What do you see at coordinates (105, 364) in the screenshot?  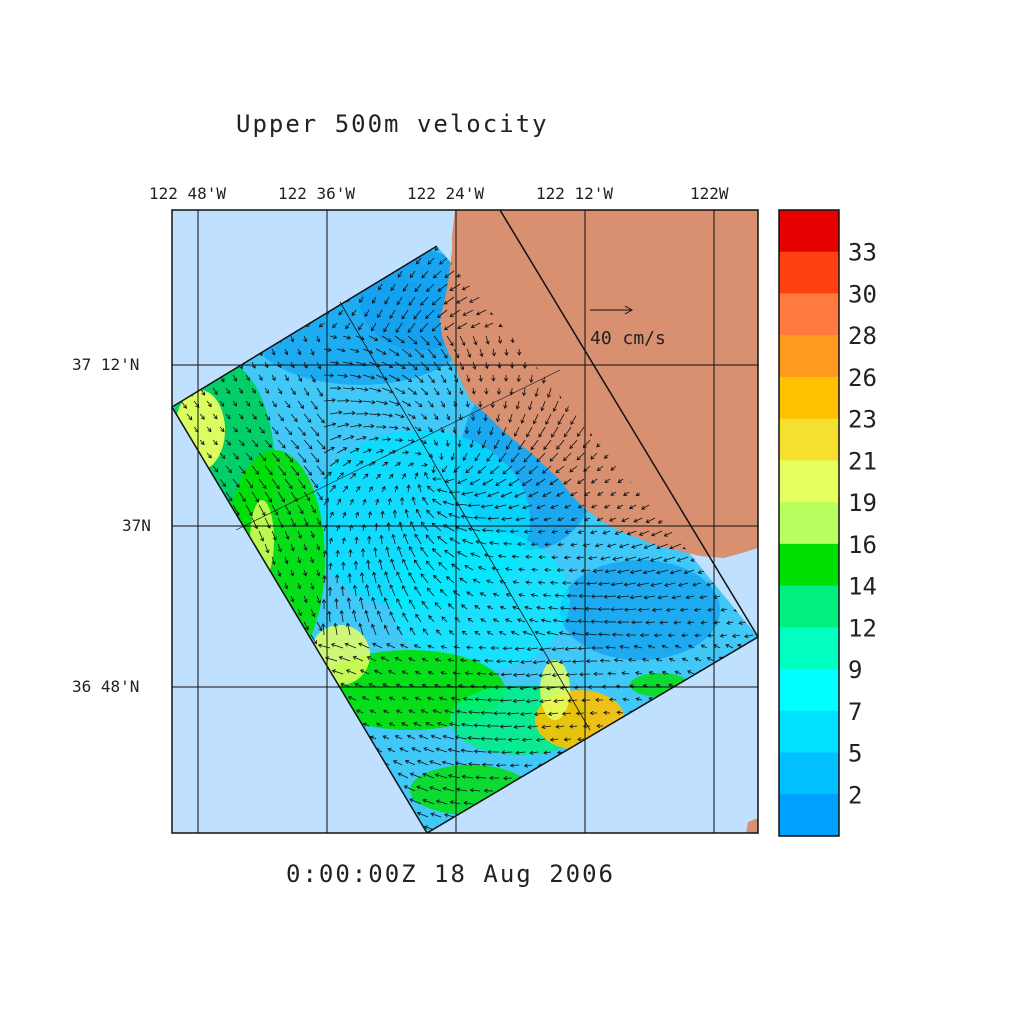 I see `lat-label-1: 37 12'N` at bounding box center [105, 364].